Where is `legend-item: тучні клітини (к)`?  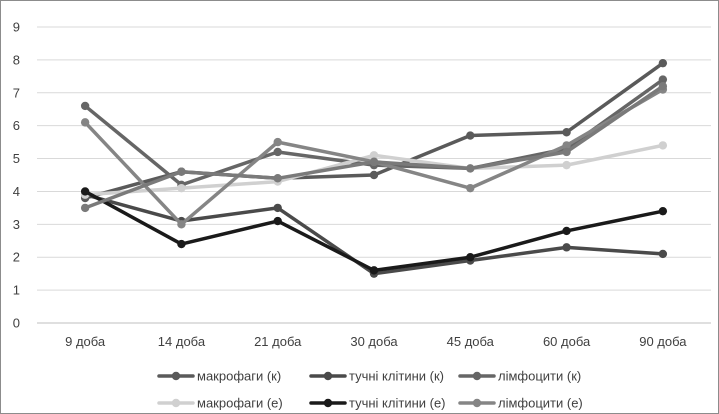 legend-item: тучні клітини (к) is located at coordinates (376, 376).